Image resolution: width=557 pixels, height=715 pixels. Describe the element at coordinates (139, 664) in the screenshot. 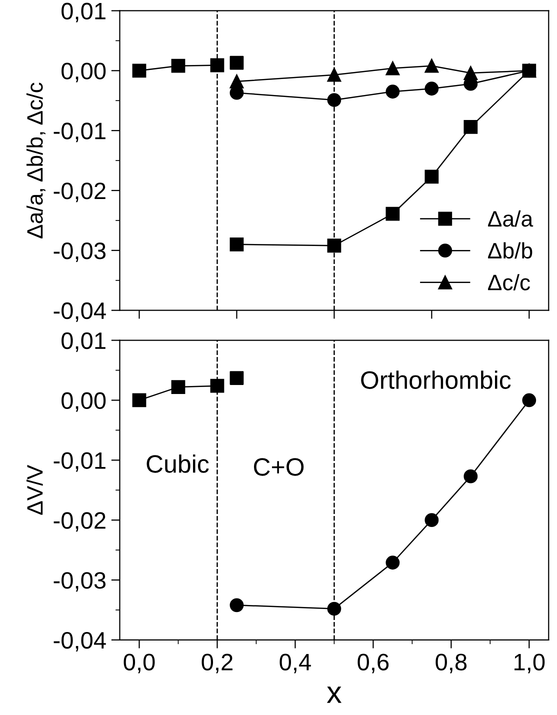

I see `x-tick-label: 0,0` at that location.